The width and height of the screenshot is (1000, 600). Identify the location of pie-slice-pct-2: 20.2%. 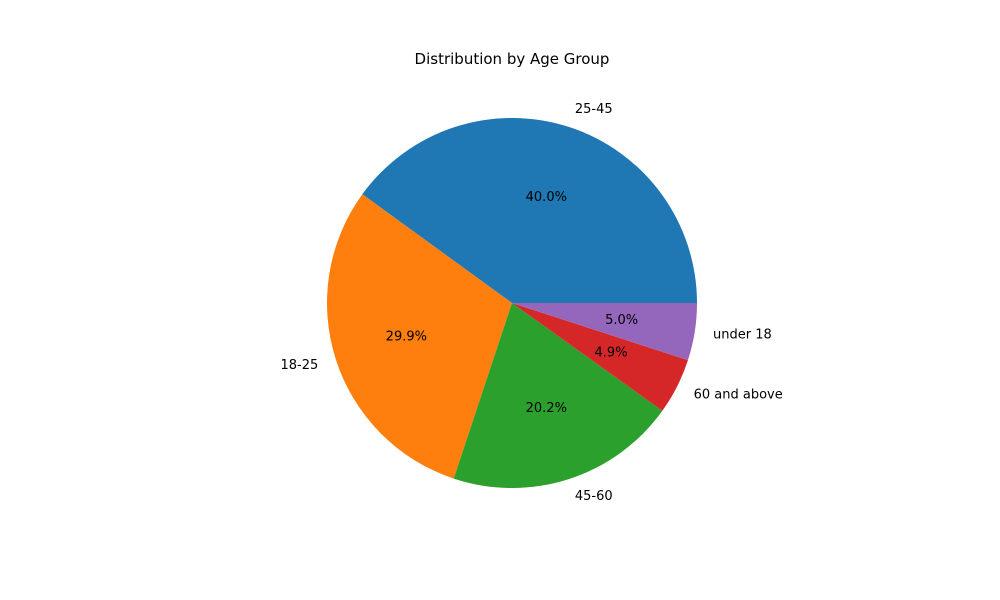
(546, 408).